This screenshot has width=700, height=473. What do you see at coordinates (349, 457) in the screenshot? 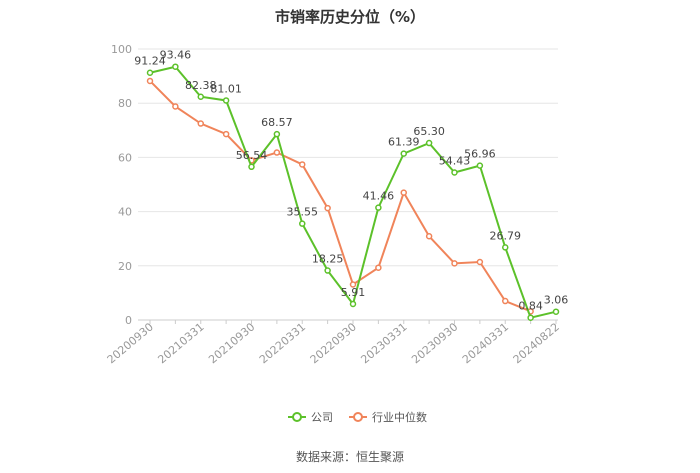
I see `data-source: 数据来源：恒生聚源` at bounding box center [349, 457].